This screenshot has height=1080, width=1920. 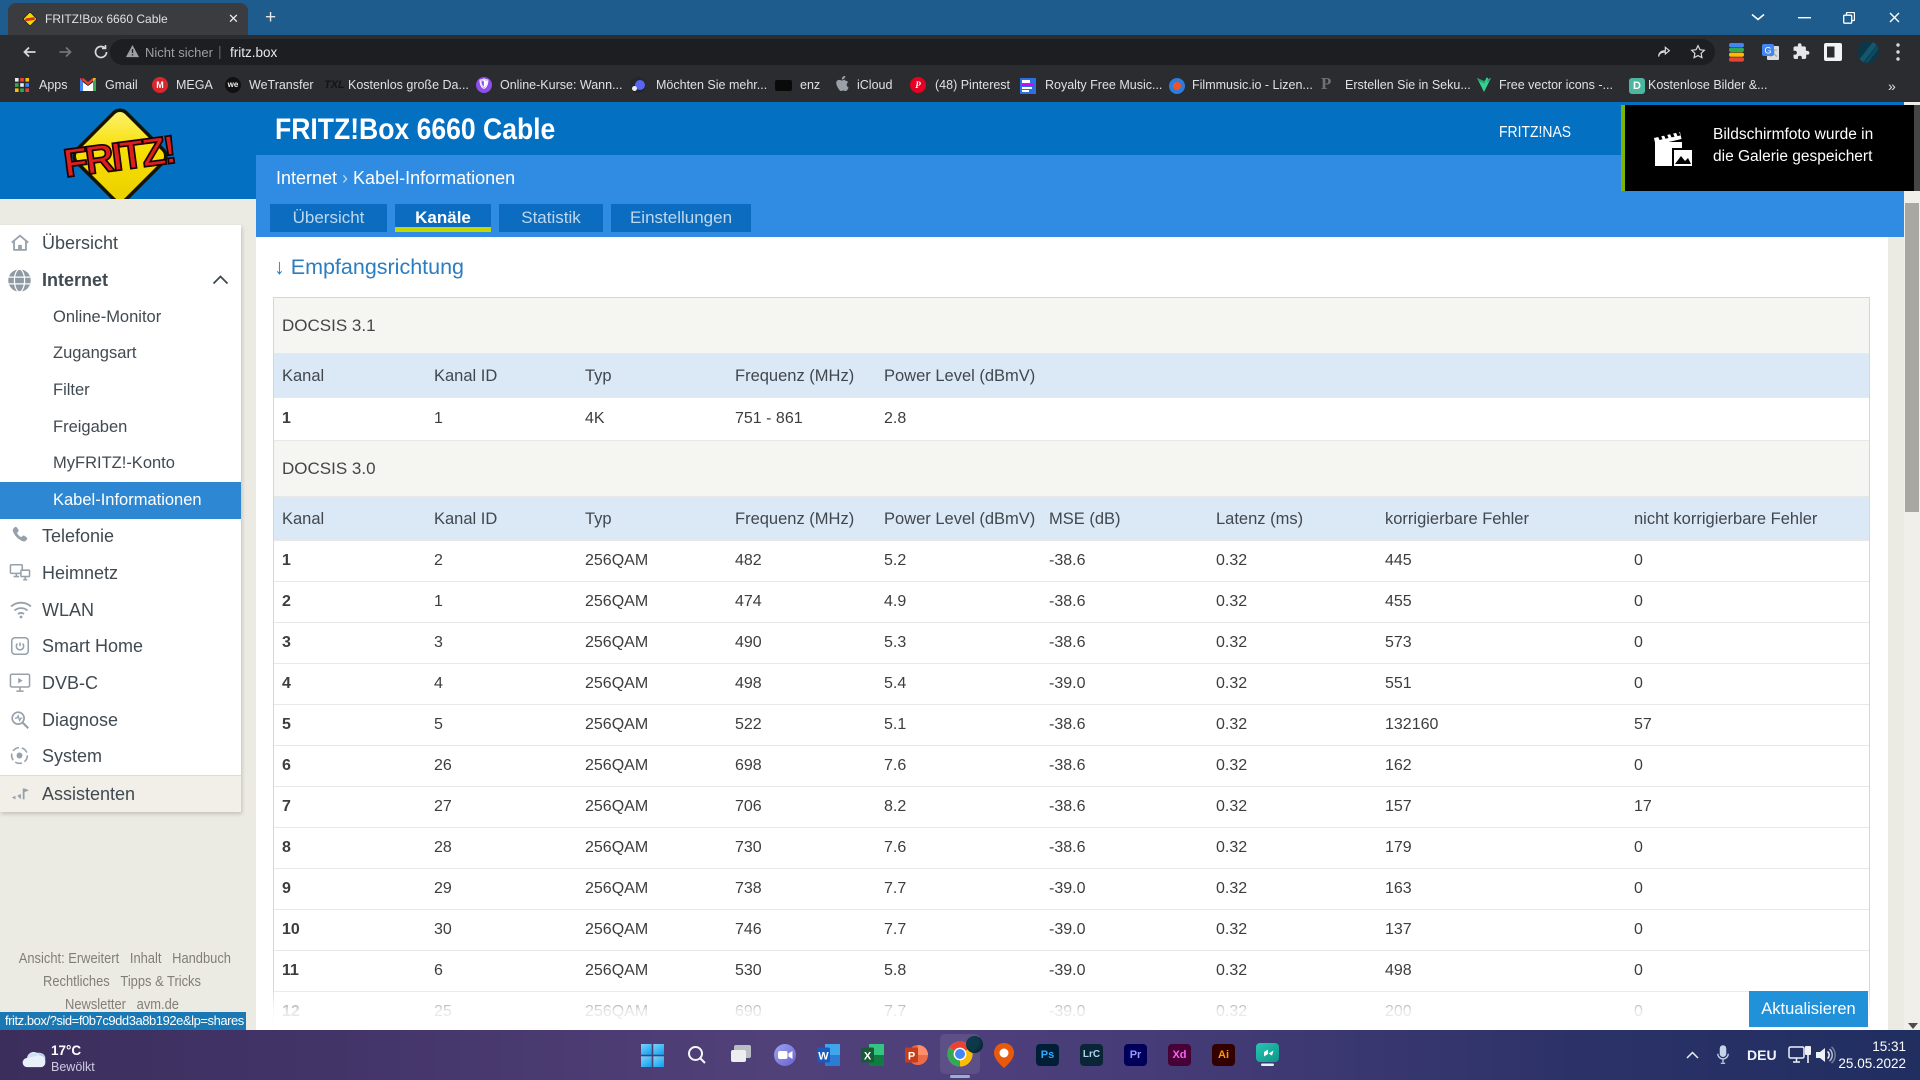 What do you see at coordinates (823, 1057) in the screenshot?
I see `svg-text: W` at bounding box center [823, 1057].